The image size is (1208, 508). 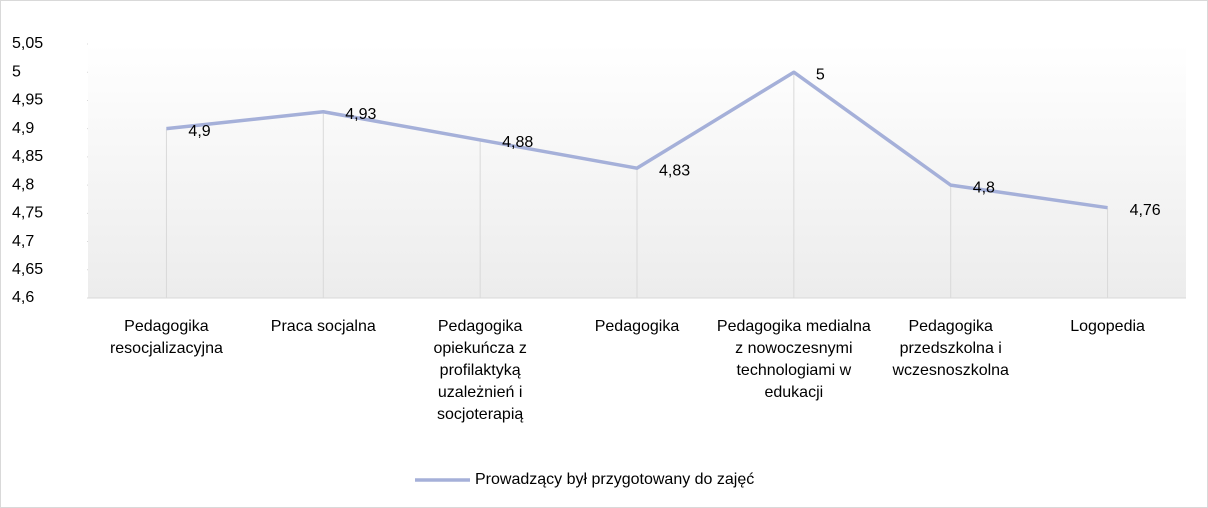 What do you see at coordinates (23, 184) in the screenshot?
I see `y-tick-label: 4,8` at bounding box center [23, 184].